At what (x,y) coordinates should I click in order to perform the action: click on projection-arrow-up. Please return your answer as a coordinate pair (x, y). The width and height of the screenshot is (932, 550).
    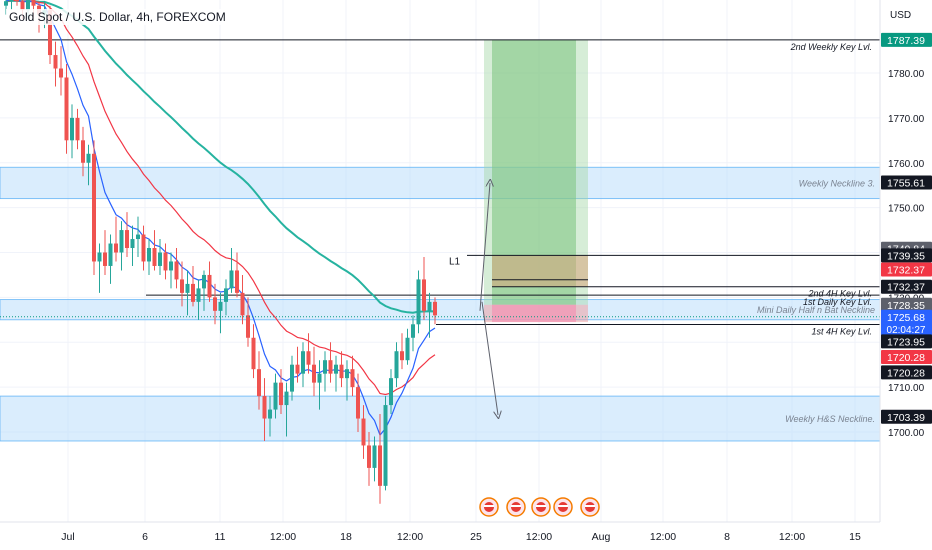
    Looking at the image, I should click on (484, 247).